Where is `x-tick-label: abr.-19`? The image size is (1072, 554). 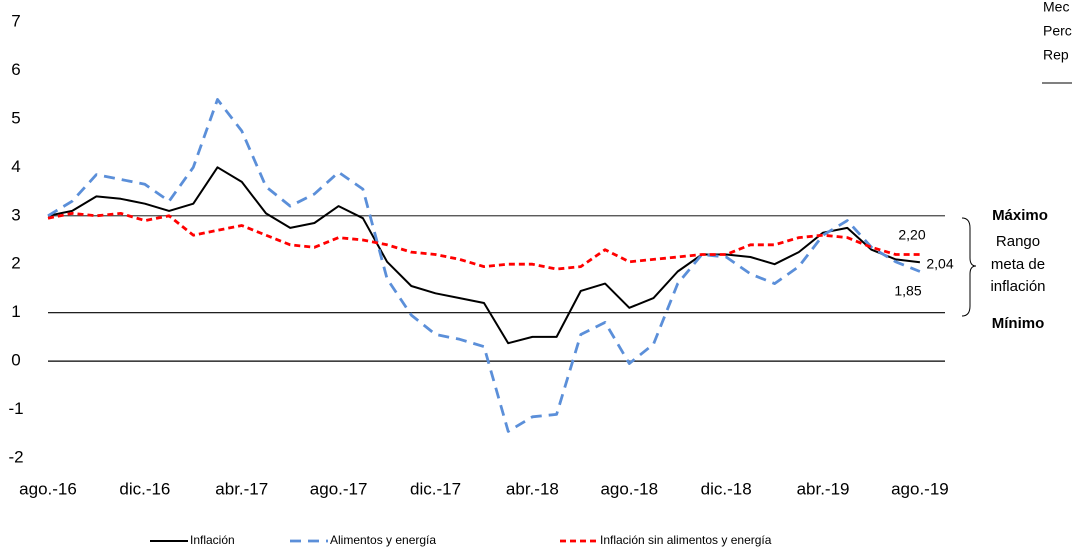 x-tick-label: abr.-19 is located at coordinates (823, 488).